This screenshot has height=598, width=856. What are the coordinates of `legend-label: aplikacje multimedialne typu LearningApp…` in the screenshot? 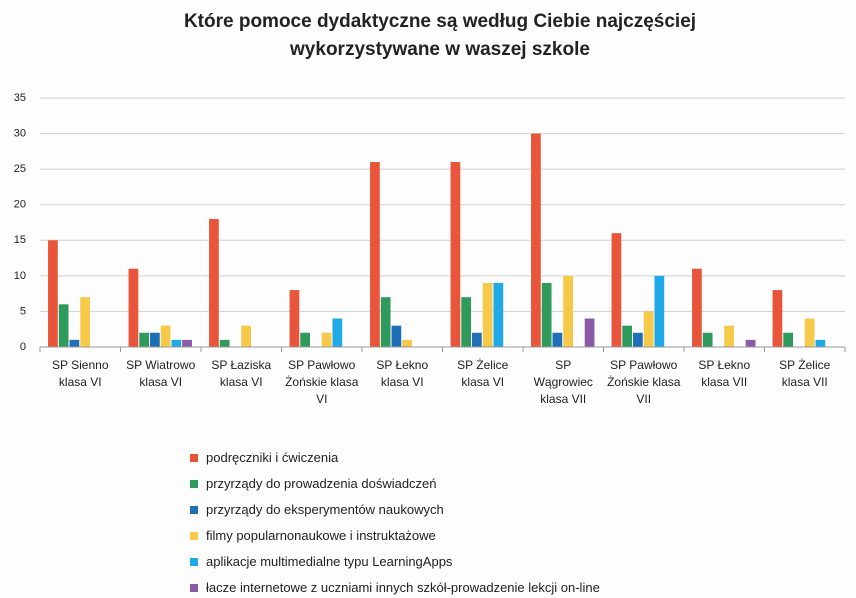 It's located at (329, 561).